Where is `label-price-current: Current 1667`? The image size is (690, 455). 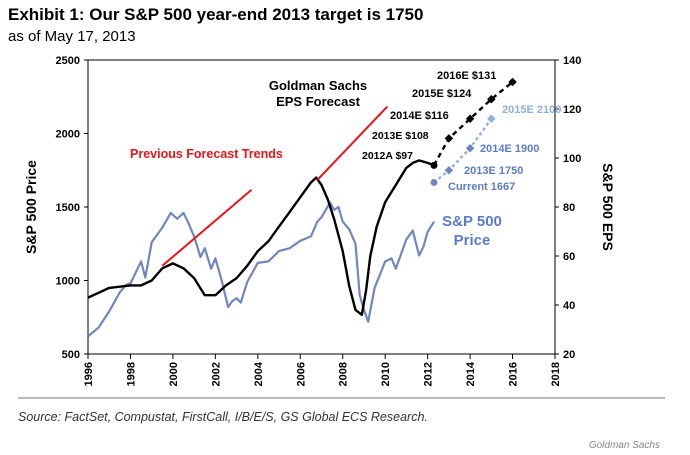 label-price-current: Current 1667 is located at coordinates (481, 187).